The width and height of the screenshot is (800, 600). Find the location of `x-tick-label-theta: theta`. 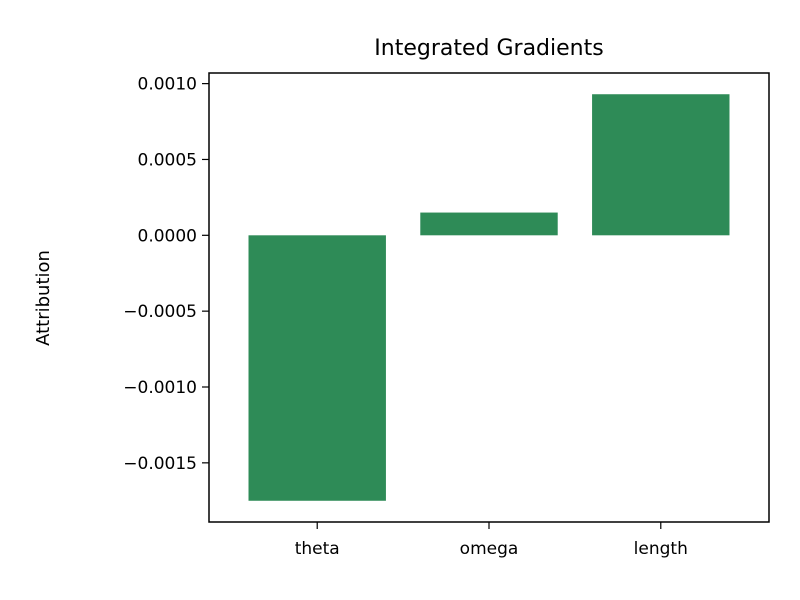

x-tick-label-theta: theta is located at coordinates (317, 549).